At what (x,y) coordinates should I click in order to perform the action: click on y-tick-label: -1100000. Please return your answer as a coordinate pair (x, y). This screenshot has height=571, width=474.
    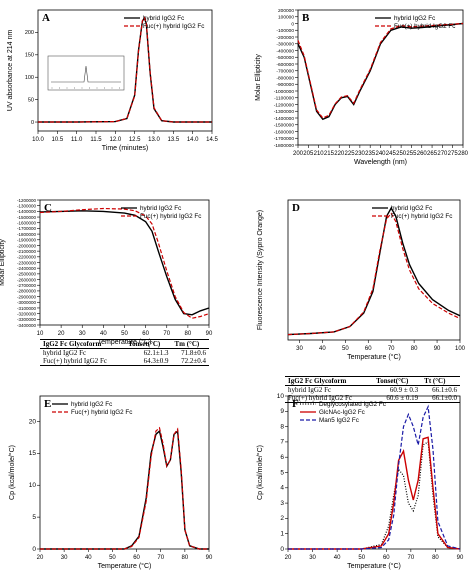
    Looking at the image, I should click on (284, 99).